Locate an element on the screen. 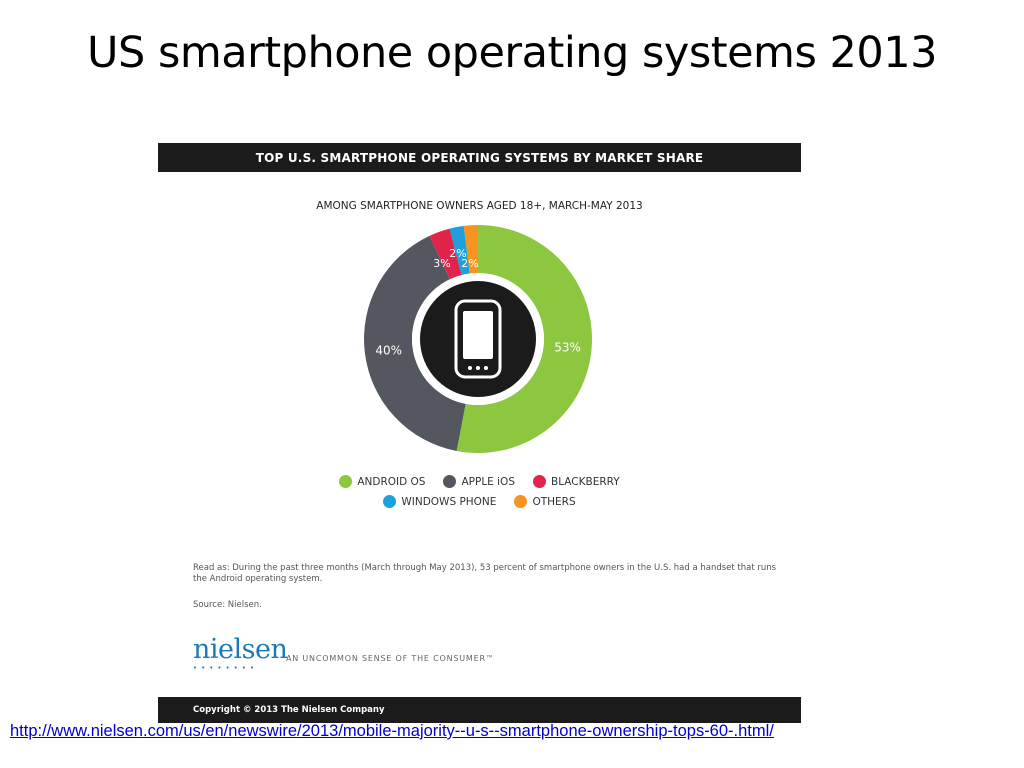 This screenshot has height=768, width=1024. legend-label-windows-phone: WINDOWS PHONE is located at coordinates (449, 501).